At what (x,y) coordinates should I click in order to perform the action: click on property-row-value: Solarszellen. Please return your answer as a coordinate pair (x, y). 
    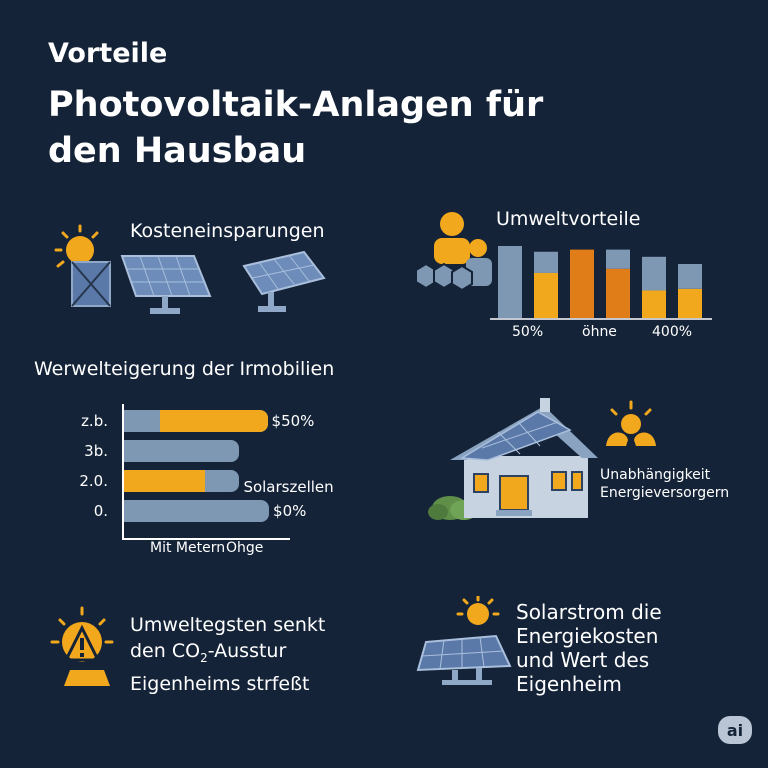
    Looking at the image, I should click on (288, 487).